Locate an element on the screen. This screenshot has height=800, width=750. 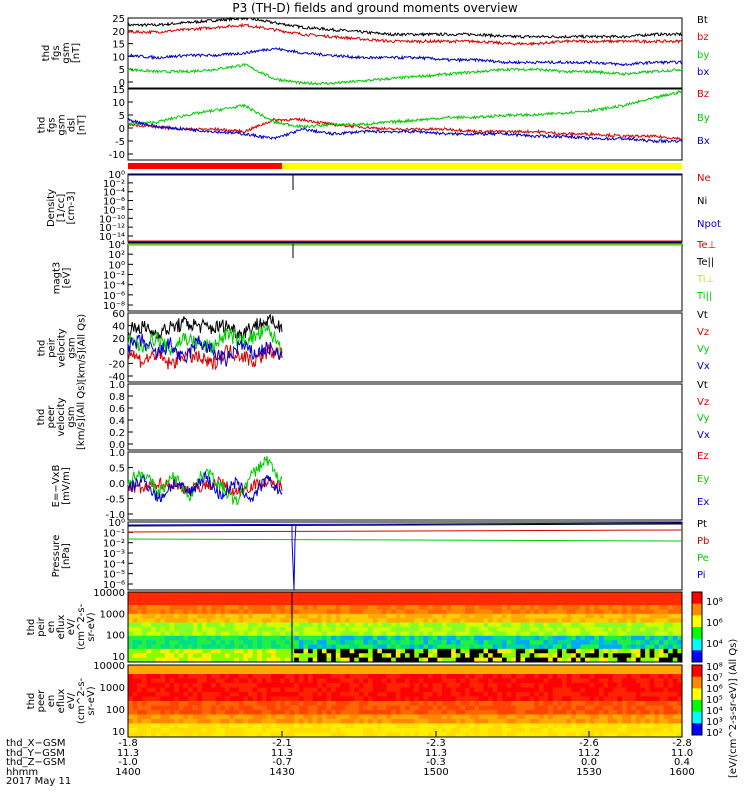
y-tick-label: 10⁻⁴ is located at coordinates (114, 564).